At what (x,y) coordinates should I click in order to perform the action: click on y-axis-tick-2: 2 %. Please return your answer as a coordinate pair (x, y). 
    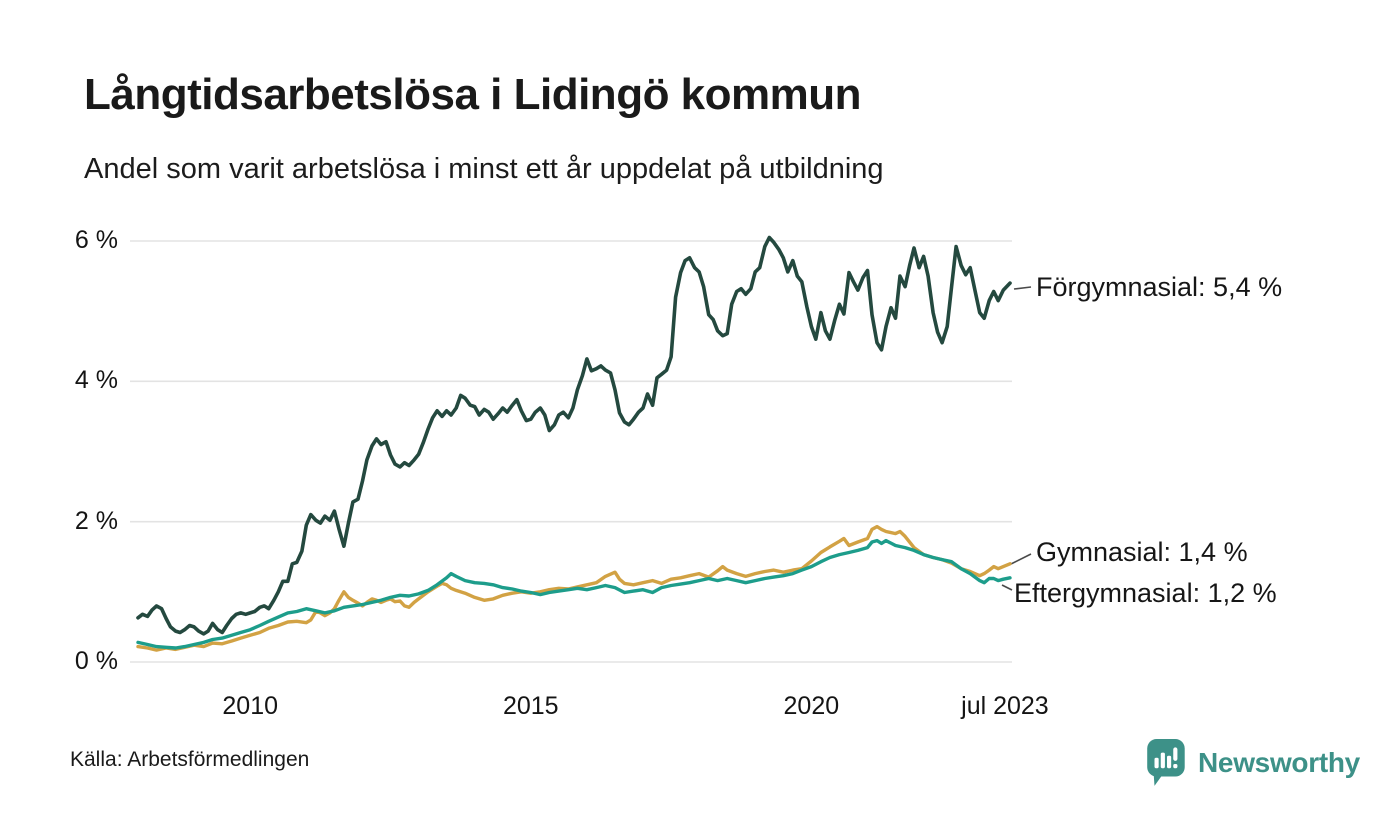
    Looking at the image, I should click on (96, 520).